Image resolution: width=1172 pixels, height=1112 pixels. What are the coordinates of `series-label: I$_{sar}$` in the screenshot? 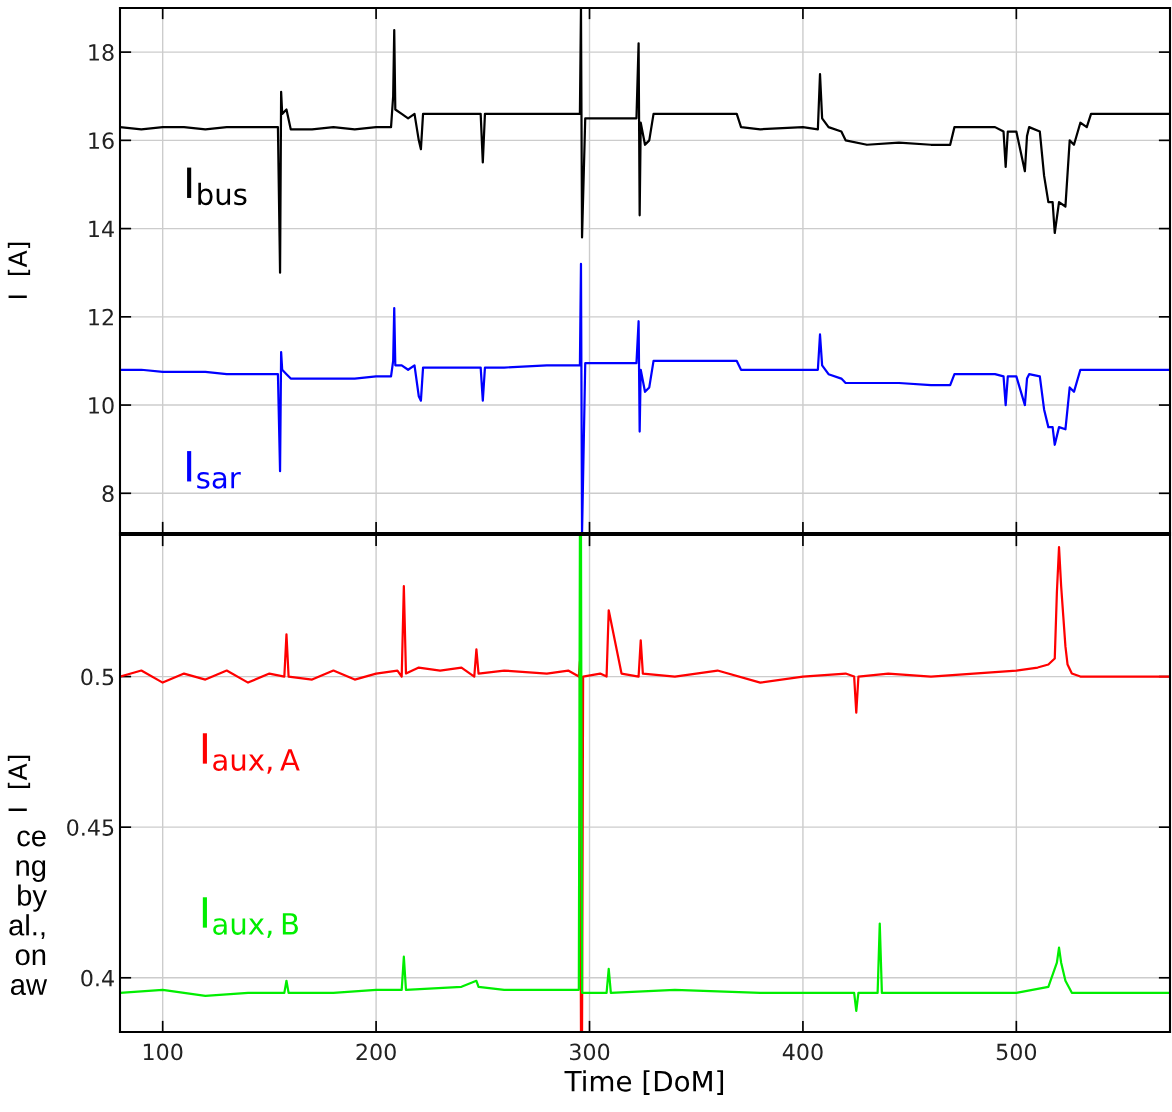 It's located at (214, 470).